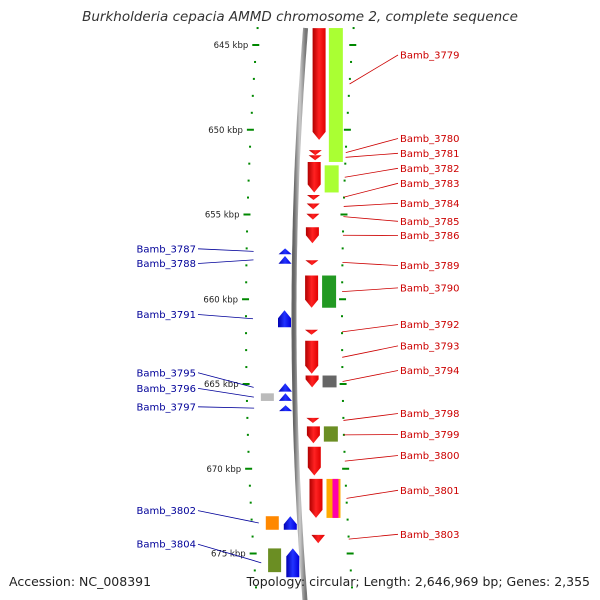 This screenshot has height=600, width=600. Describe the element at coordinates (221, 385) in the screenshot. I see `scale-label: 665 kbp` at that location.